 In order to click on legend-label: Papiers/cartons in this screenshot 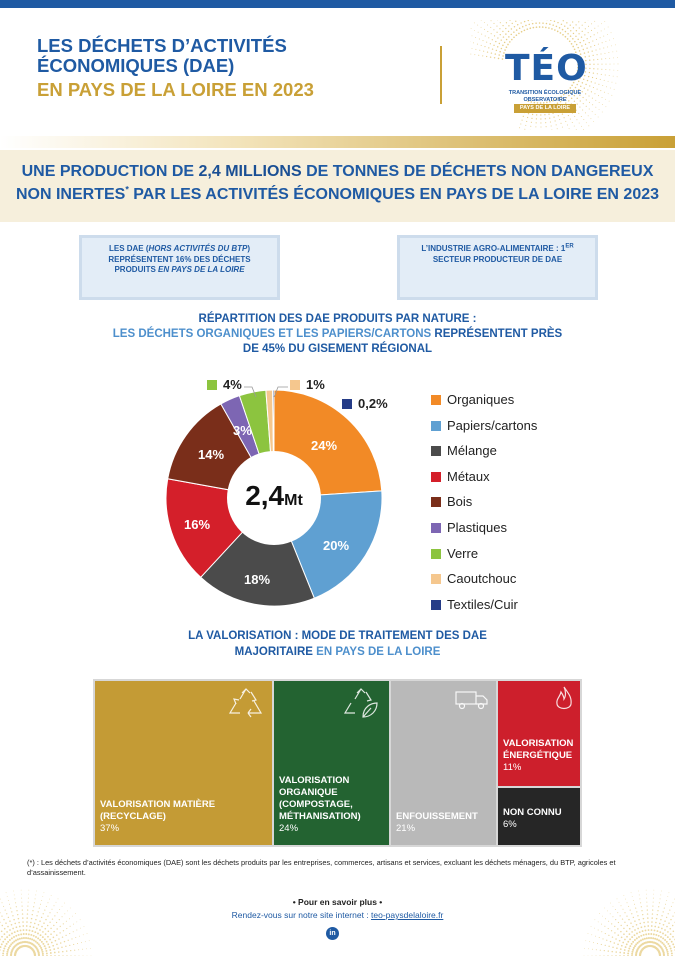, I will do `click(492, 425)`.